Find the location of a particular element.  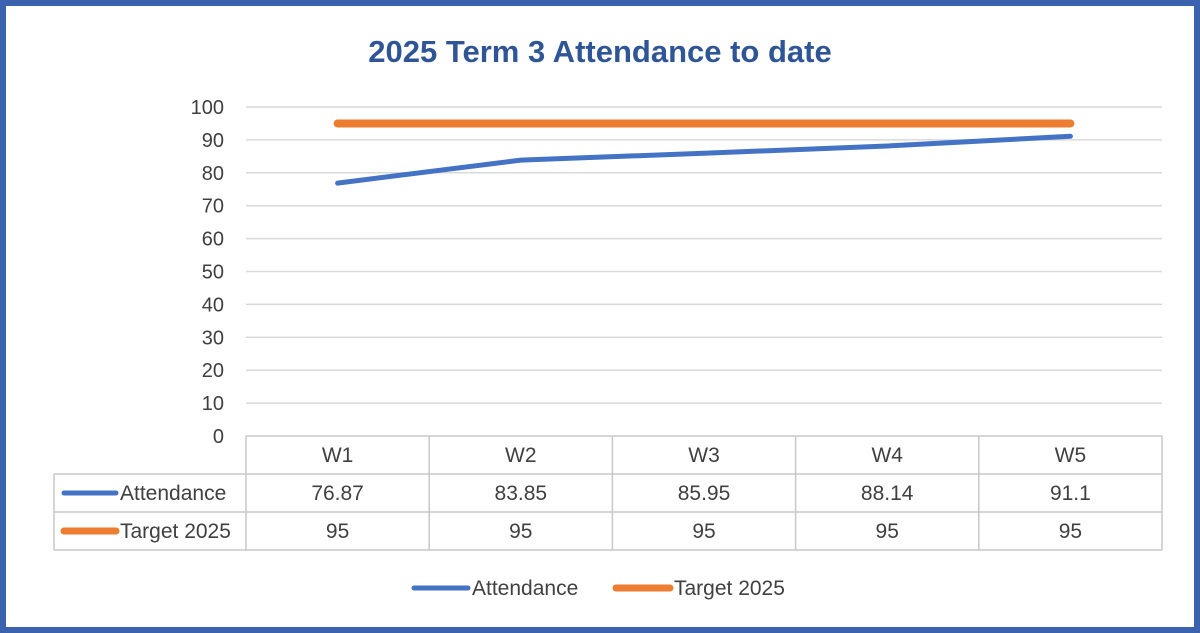

x-tick-label-W2: W2 is located at coordinates (521, 455).